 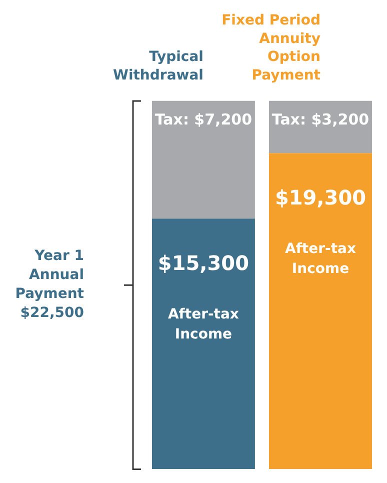 What do you see at coordinates (203, 262) in the screenshot?
I see `data-label: $15,300` at bounding box center [203, 262].